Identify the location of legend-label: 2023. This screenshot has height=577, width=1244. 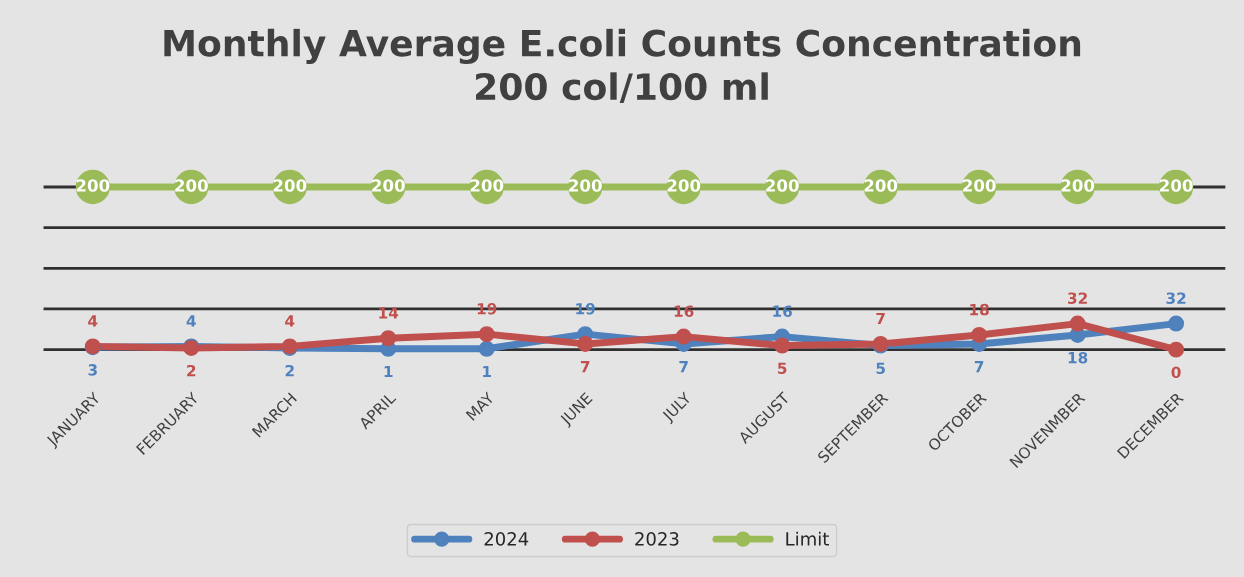
(657, 539).